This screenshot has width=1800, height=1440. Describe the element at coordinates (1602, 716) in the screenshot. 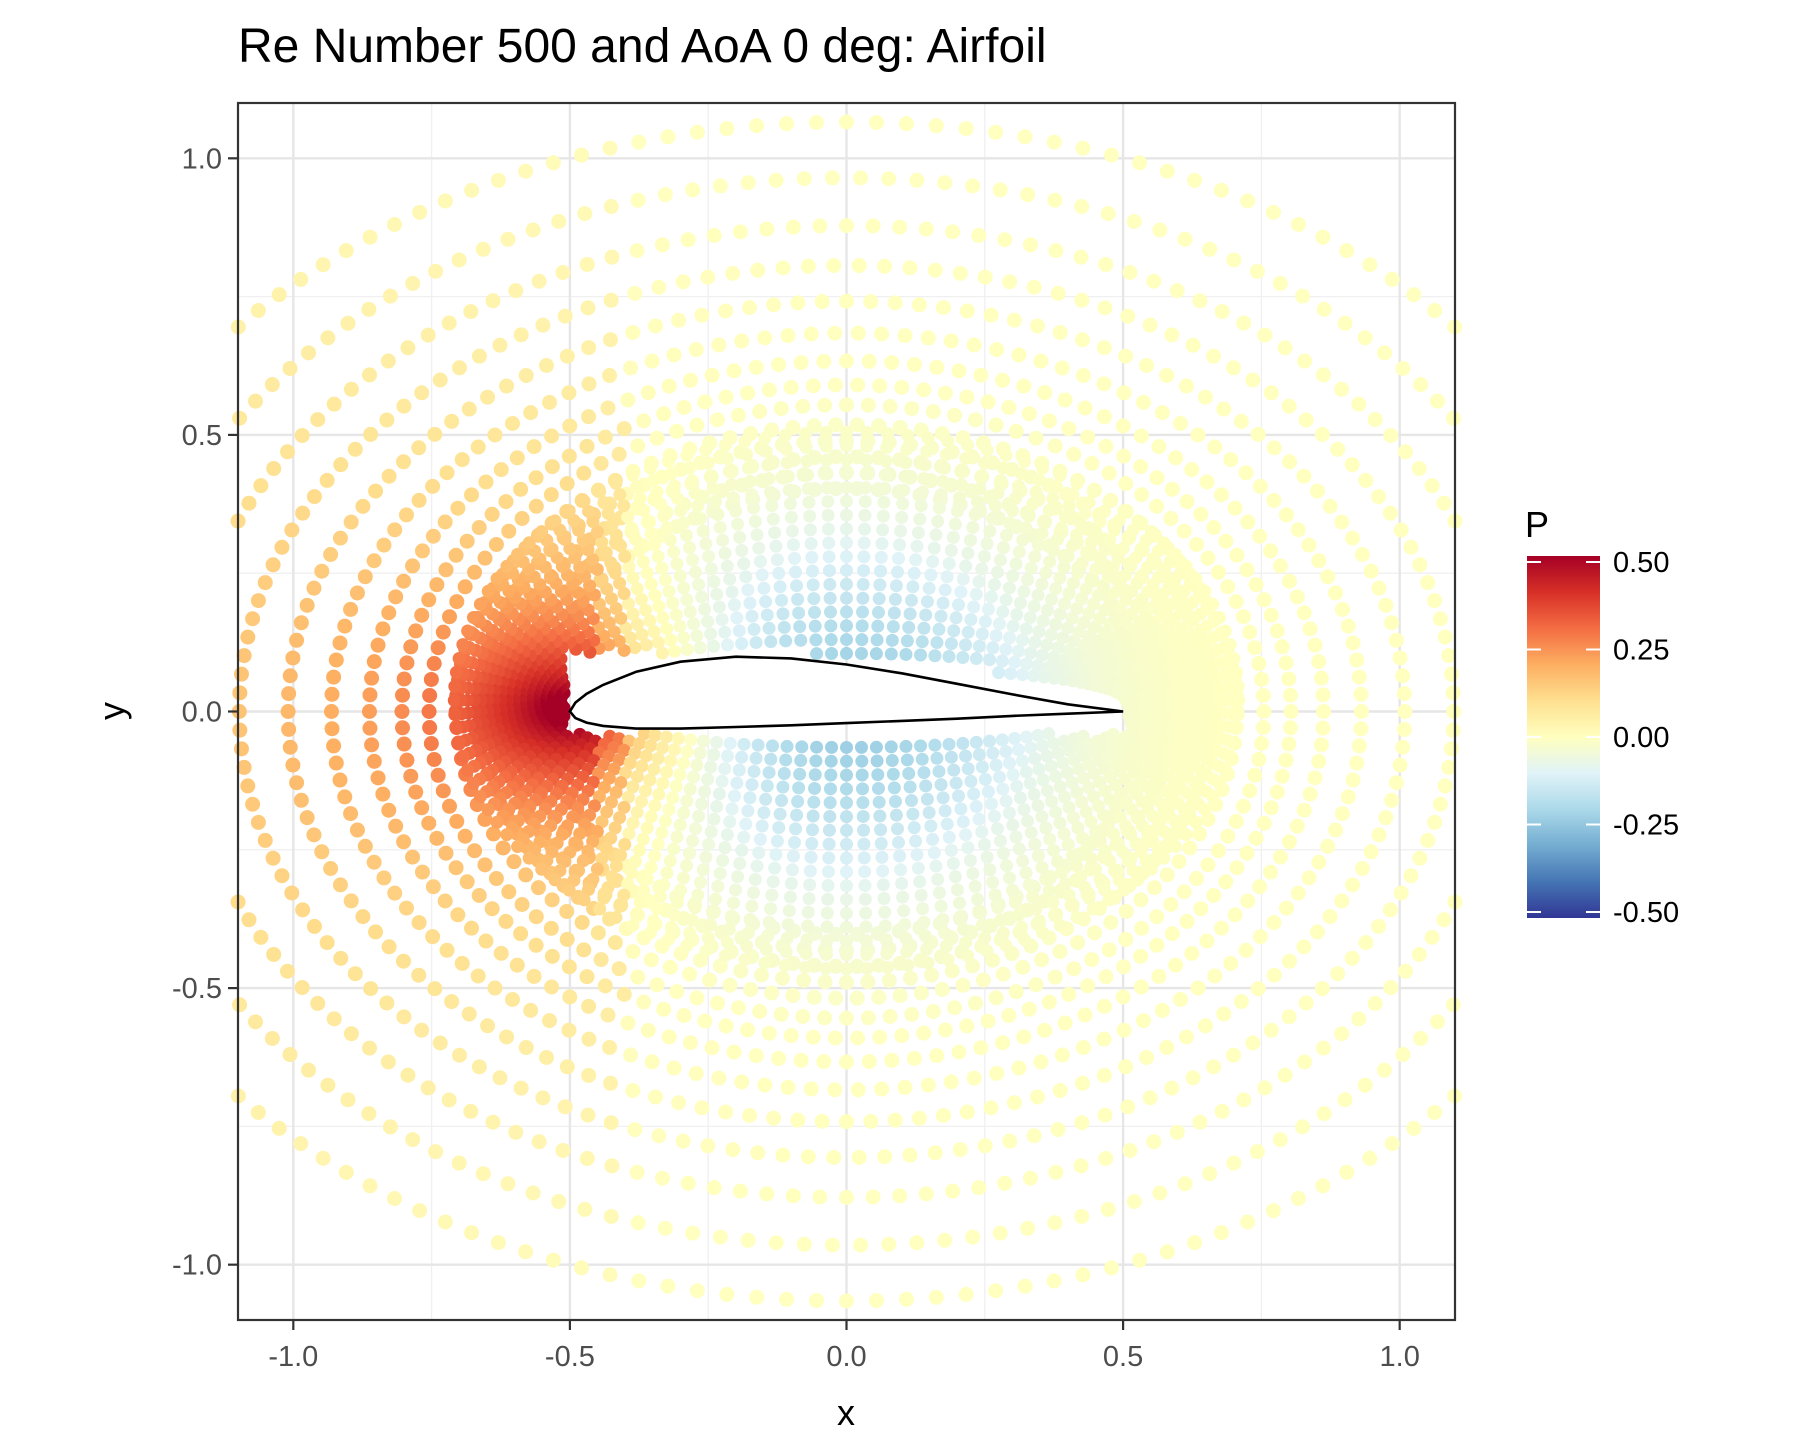

I see `color-legend: P 0.500.250.00-0.25-0.50` at that location.